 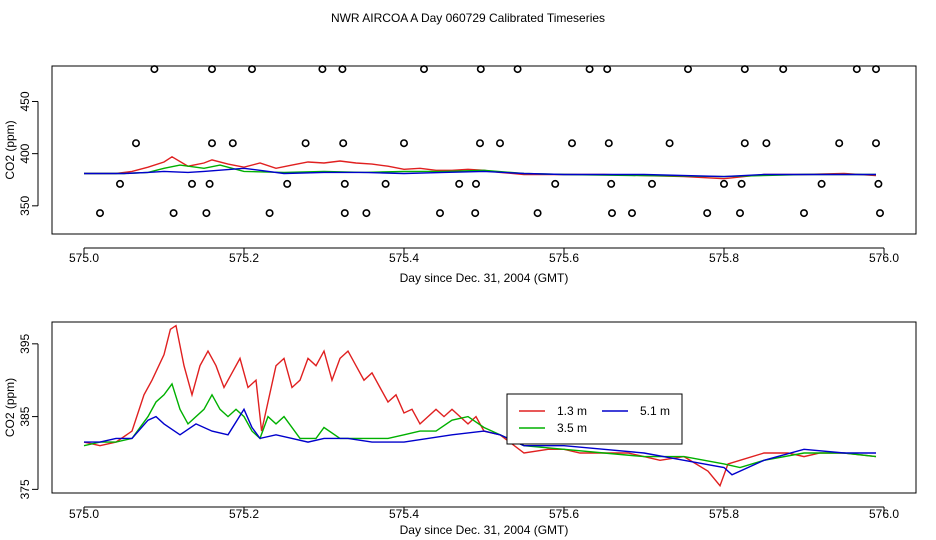 What do you see at coordinates (572, 411) in the screenshot?
I see `legend-label-1-3-m: 1.3 m` at bounding box center [572, 411].